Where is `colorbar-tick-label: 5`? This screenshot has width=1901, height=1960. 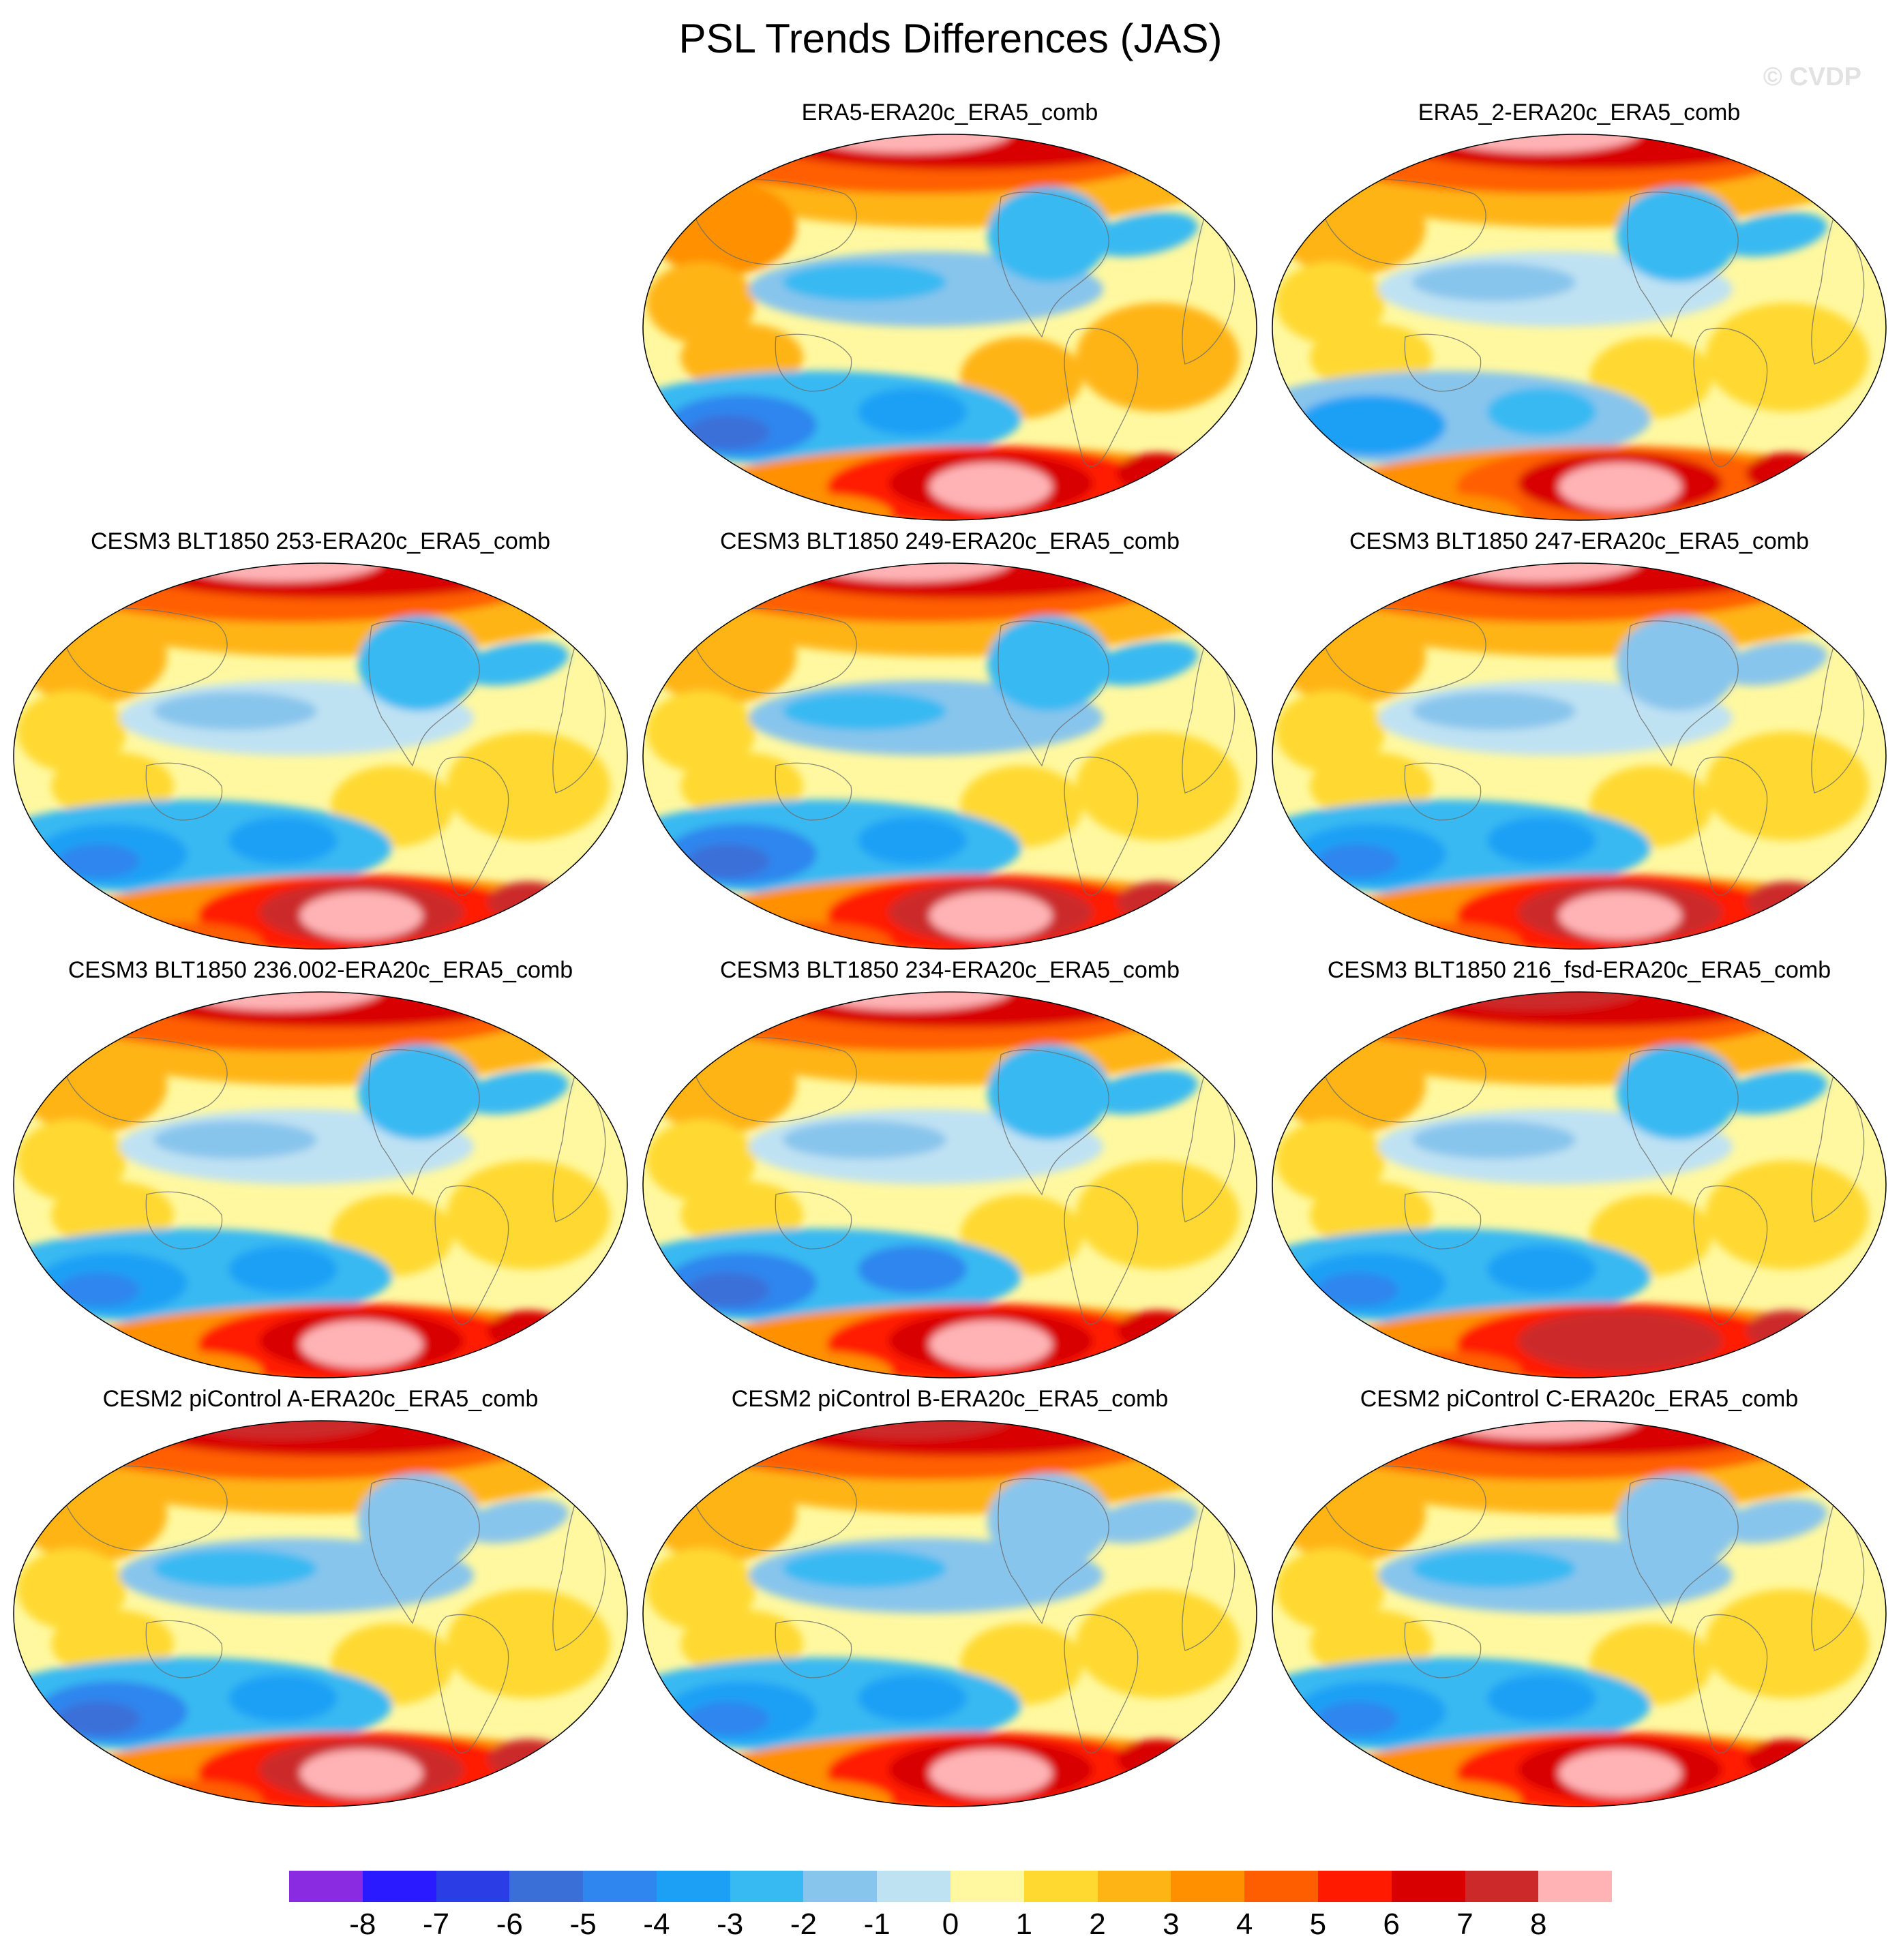 colorbar-tick-label: 5 is located at coordinates (1318, 1924).